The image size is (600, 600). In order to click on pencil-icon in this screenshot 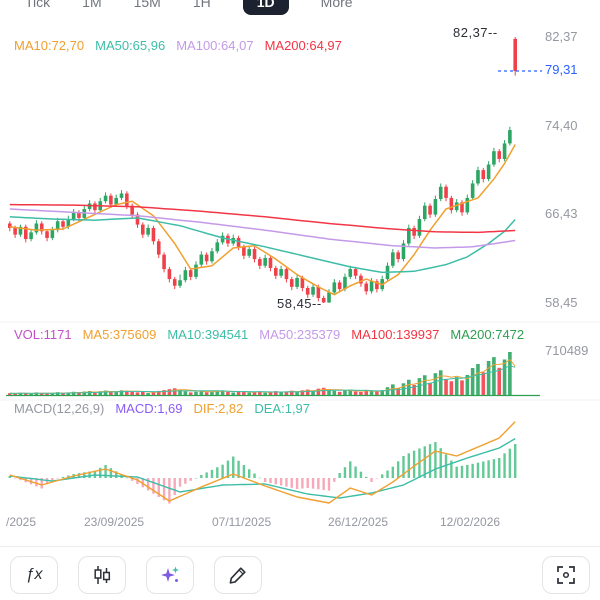, I will do `click(237, 575)`.